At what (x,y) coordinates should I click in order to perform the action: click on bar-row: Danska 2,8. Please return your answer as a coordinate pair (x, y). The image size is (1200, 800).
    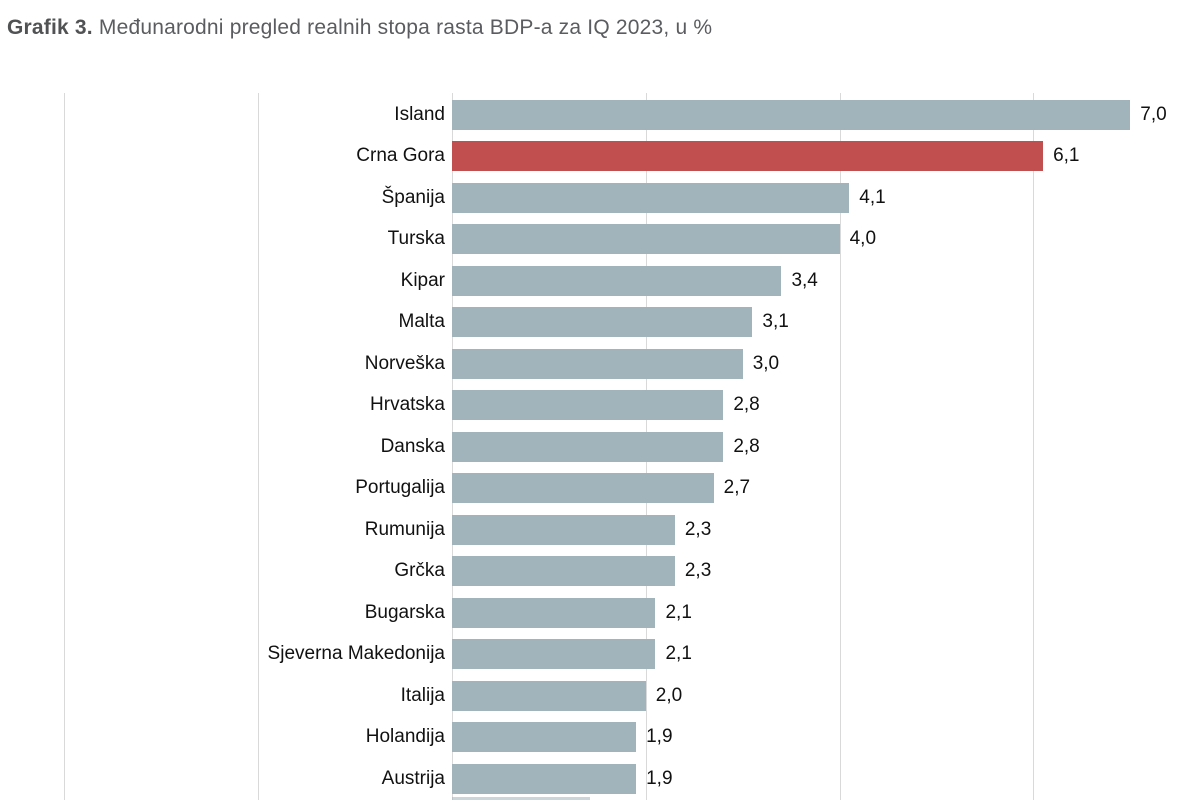
    Looking at the image, I should click on (600, 447).